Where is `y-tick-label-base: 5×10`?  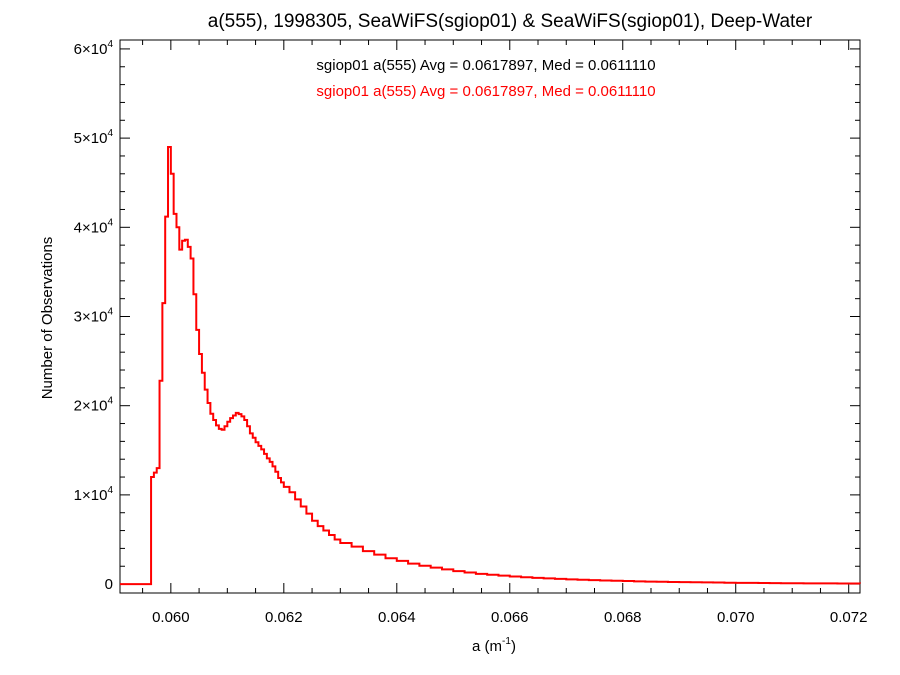
y-tick-label-base: 5×10 is located at coordinates (91, 138).